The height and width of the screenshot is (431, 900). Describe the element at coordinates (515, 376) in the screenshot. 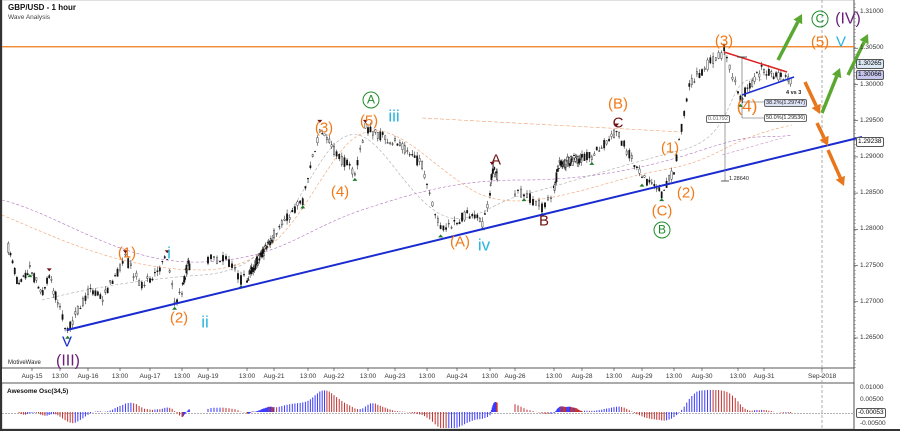

I see `x-tick-label: Aug-26` at that location.